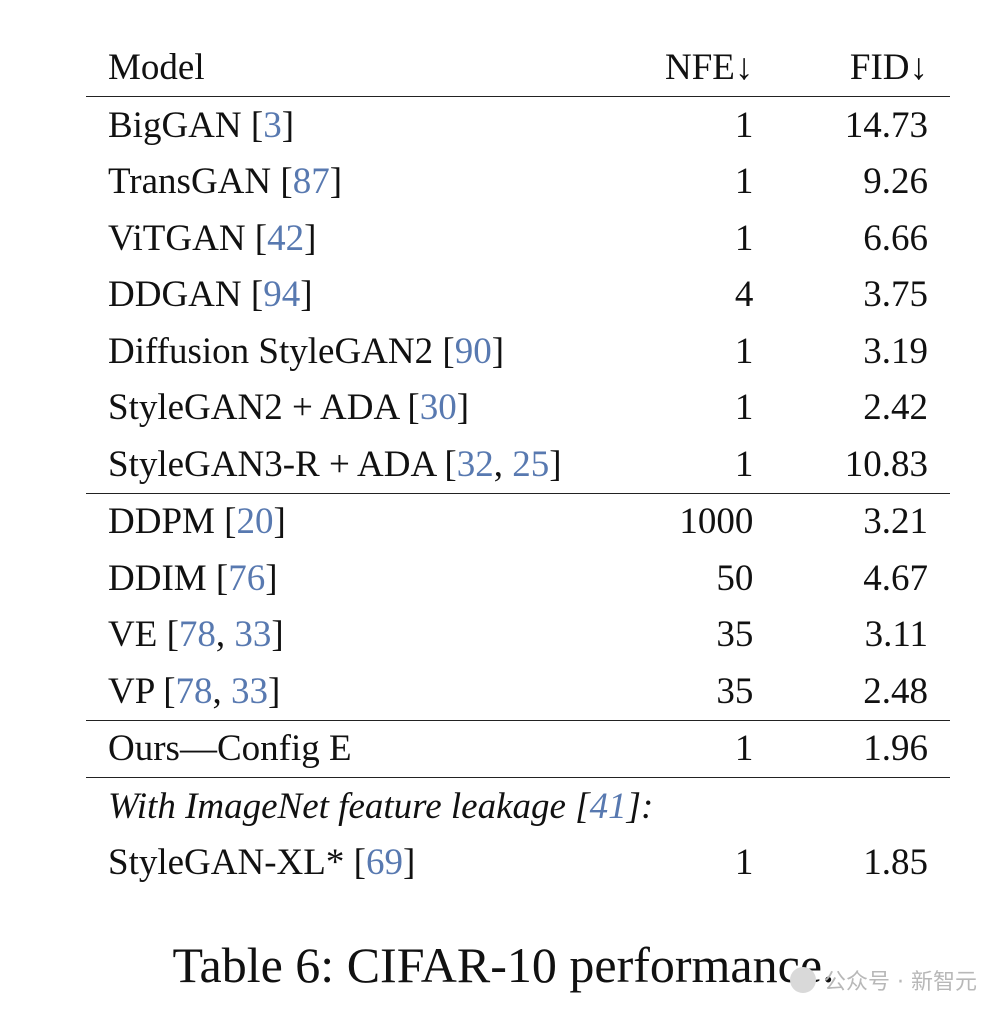 This screenshot has width=1007, height=1022. I want to click on citation-link: 3, so click(272, 125).